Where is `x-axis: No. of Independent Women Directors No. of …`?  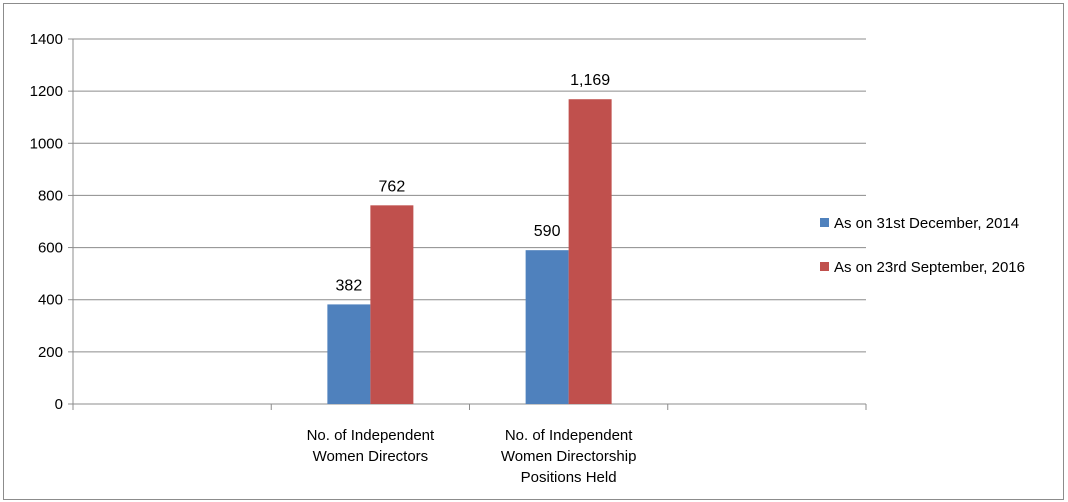 x-axis: No. of Independent Women Directors No. of … is located at coordinates (469, 444).